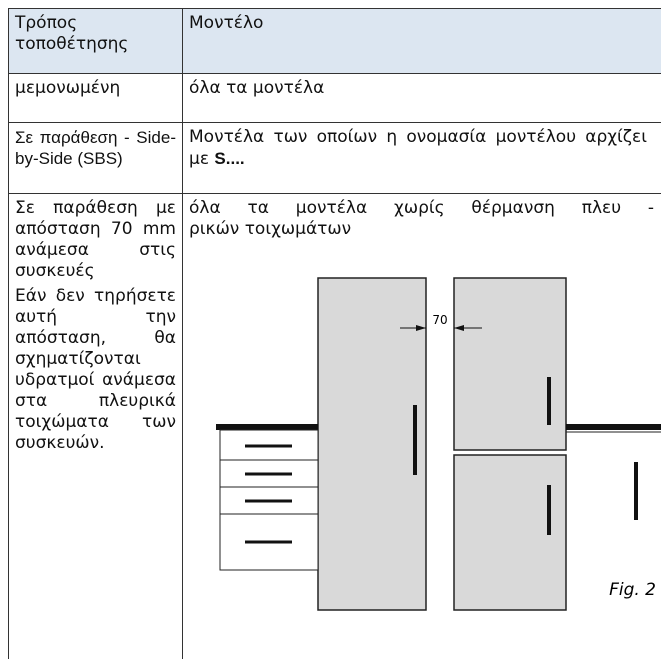  What do you see at coordinates (439, 320) in the screenshot?
I see `dimension-label: 70` at bounding box center [439, 320].